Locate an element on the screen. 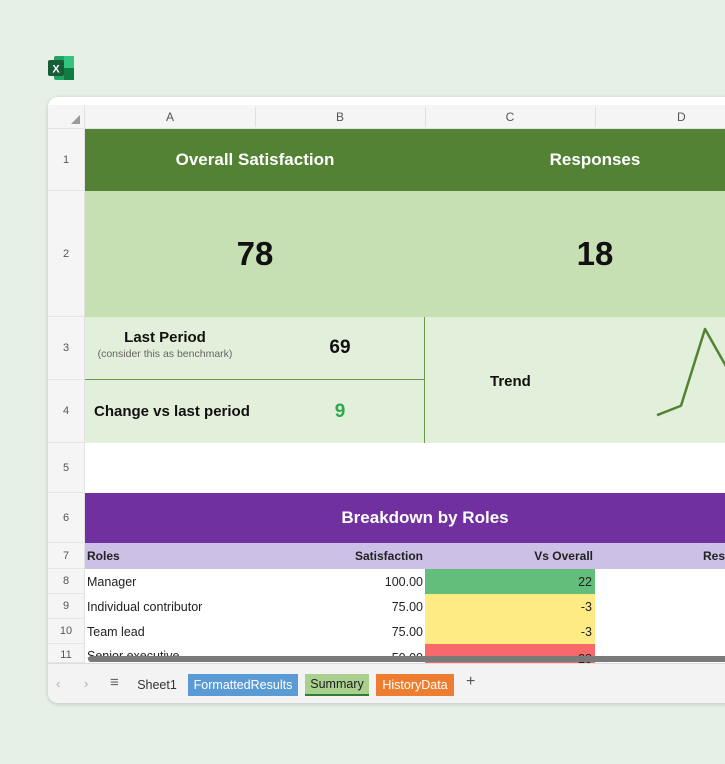 Image resolution: width=725 pixels, height=764 pixels. column-header-b: B is located at coordinates (340, 117).